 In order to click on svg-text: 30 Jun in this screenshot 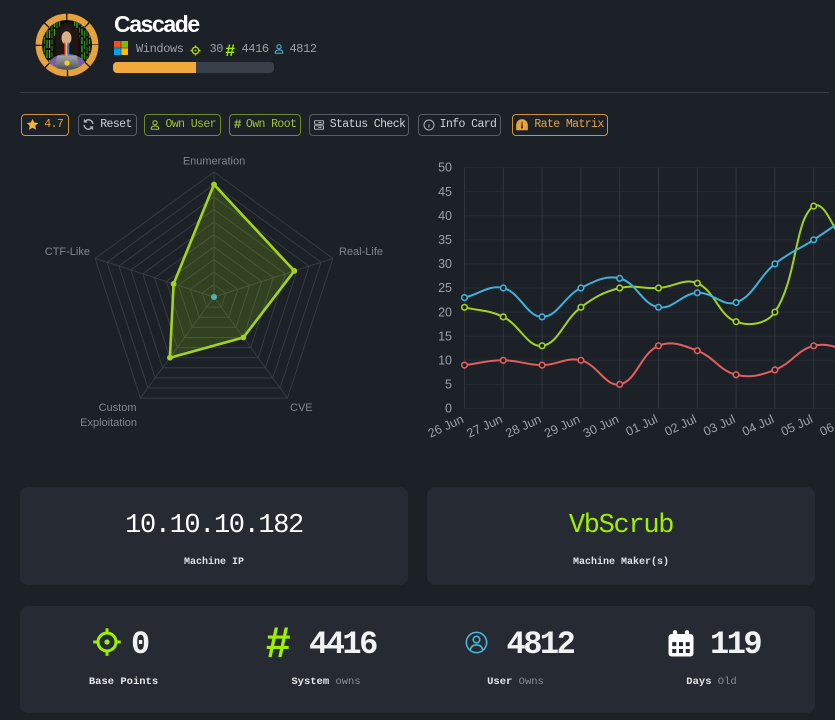, I will do `click(601, 426)`.